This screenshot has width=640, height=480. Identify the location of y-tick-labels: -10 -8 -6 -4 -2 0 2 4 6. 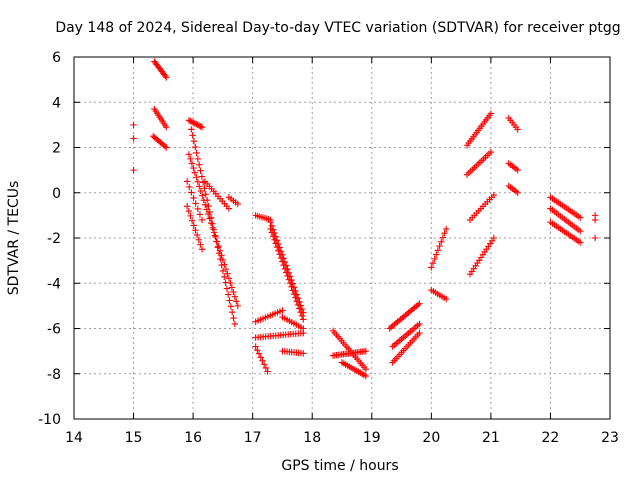
(49, 239).